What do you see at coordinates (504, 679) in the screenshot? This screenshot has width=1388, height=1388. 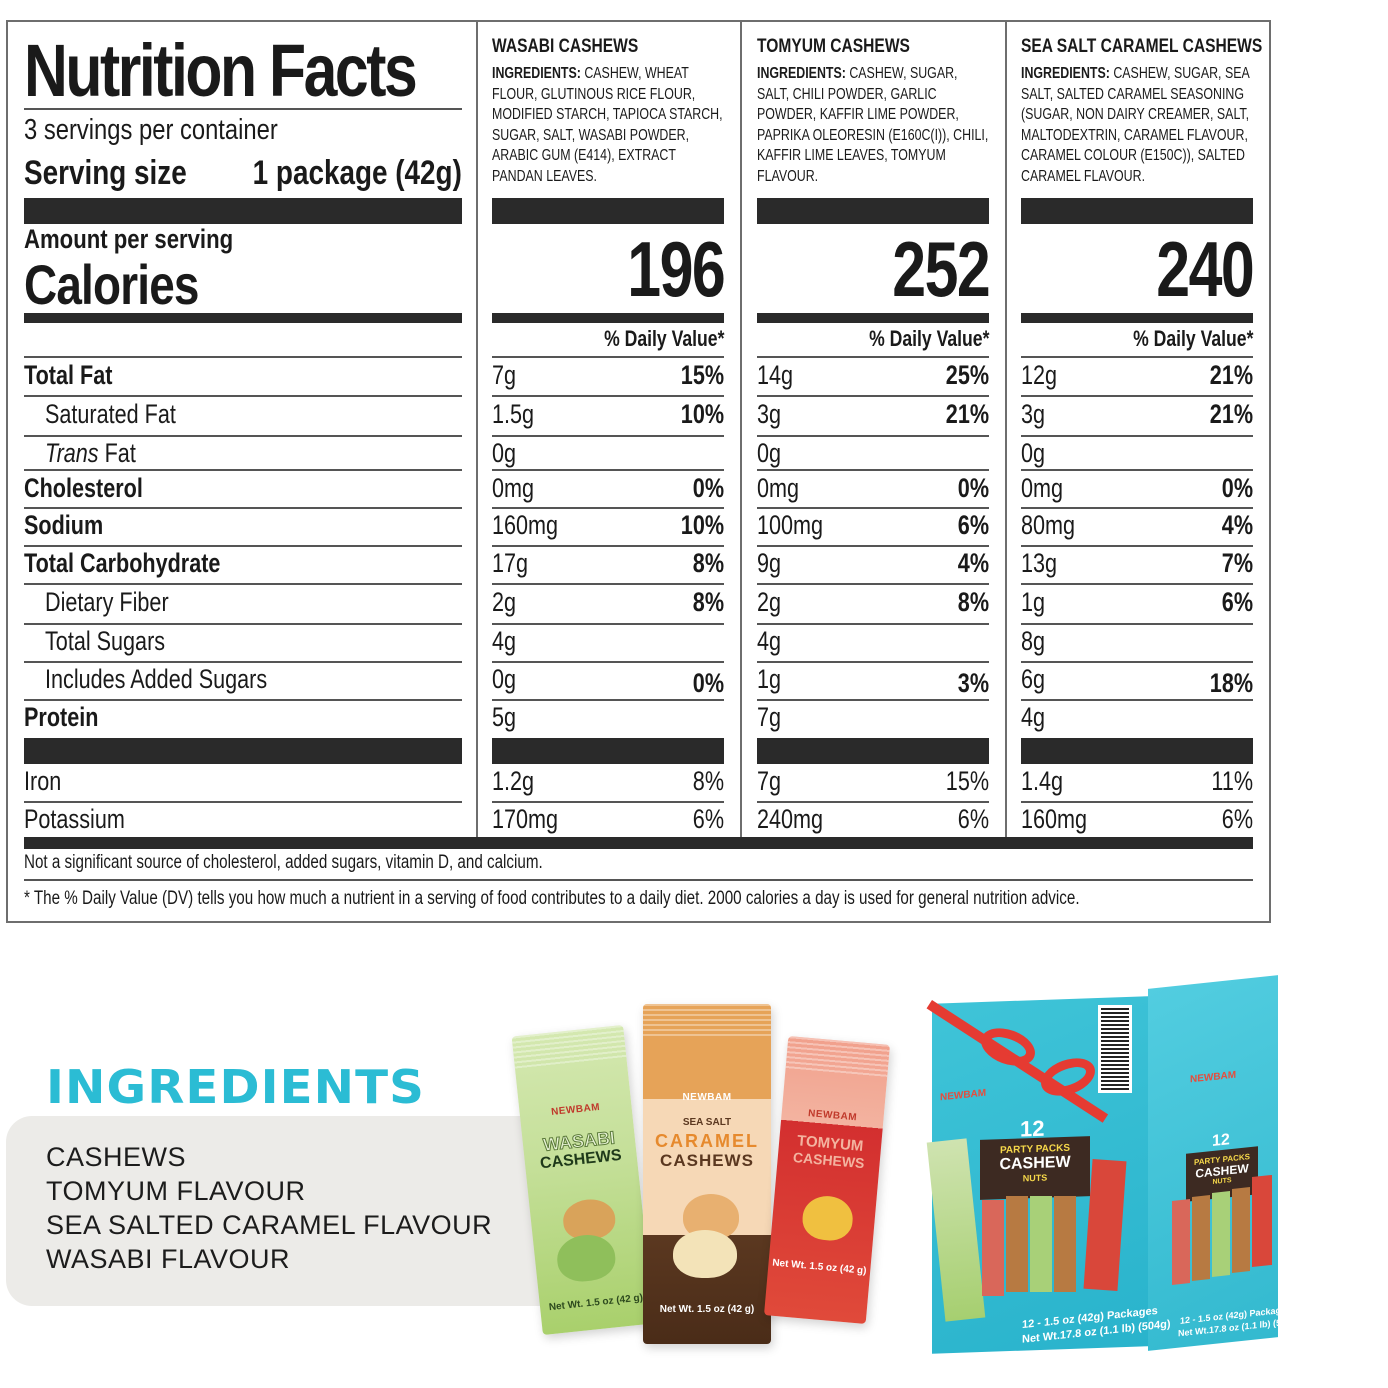 I see `amount-added-sugars: 0g` at bounding box center [504, 679].